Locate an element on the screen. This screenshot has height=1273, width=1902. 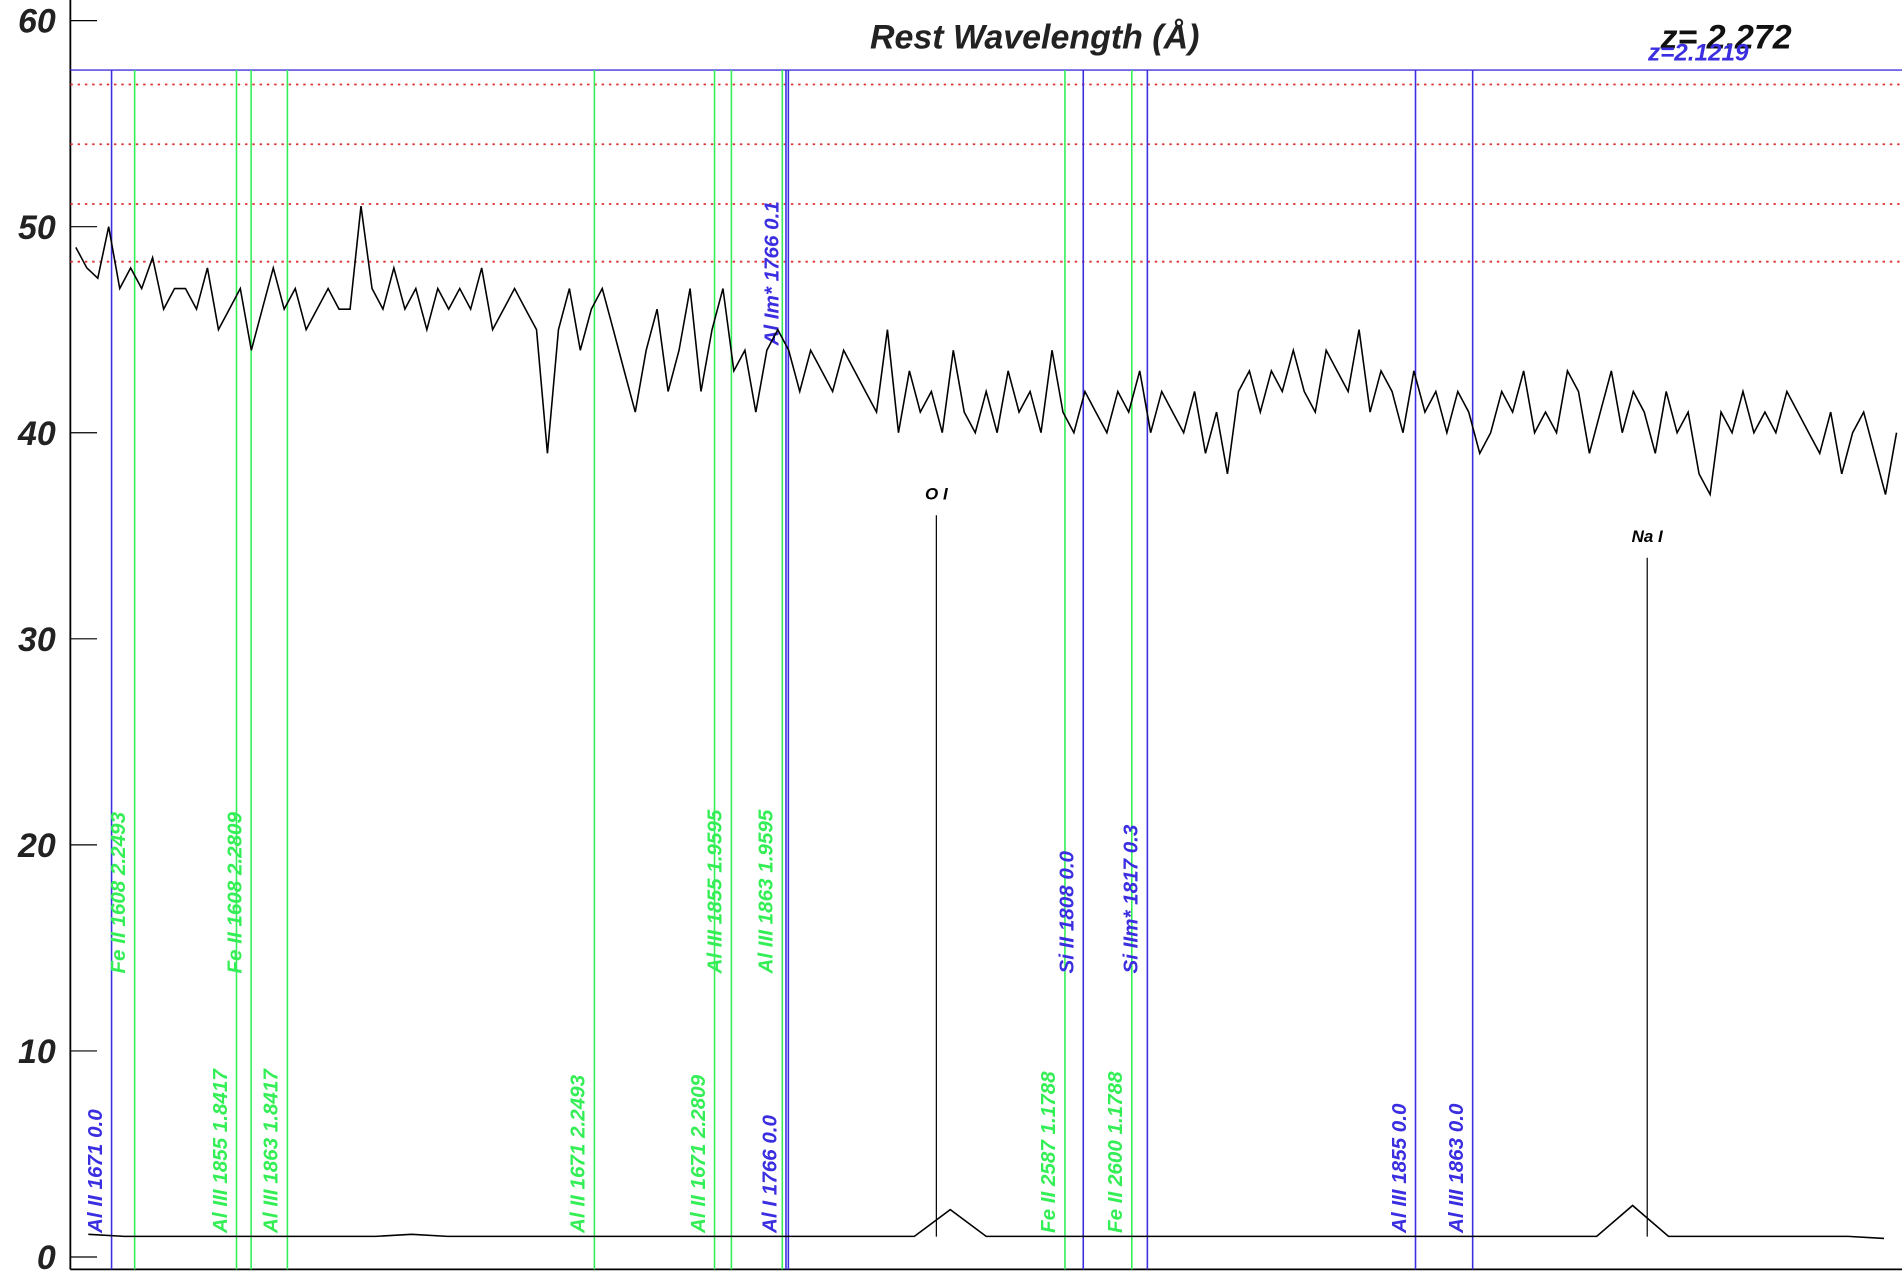
line-id-label: Al III 1863 1.8417 is located at coordinates (271, 1151).